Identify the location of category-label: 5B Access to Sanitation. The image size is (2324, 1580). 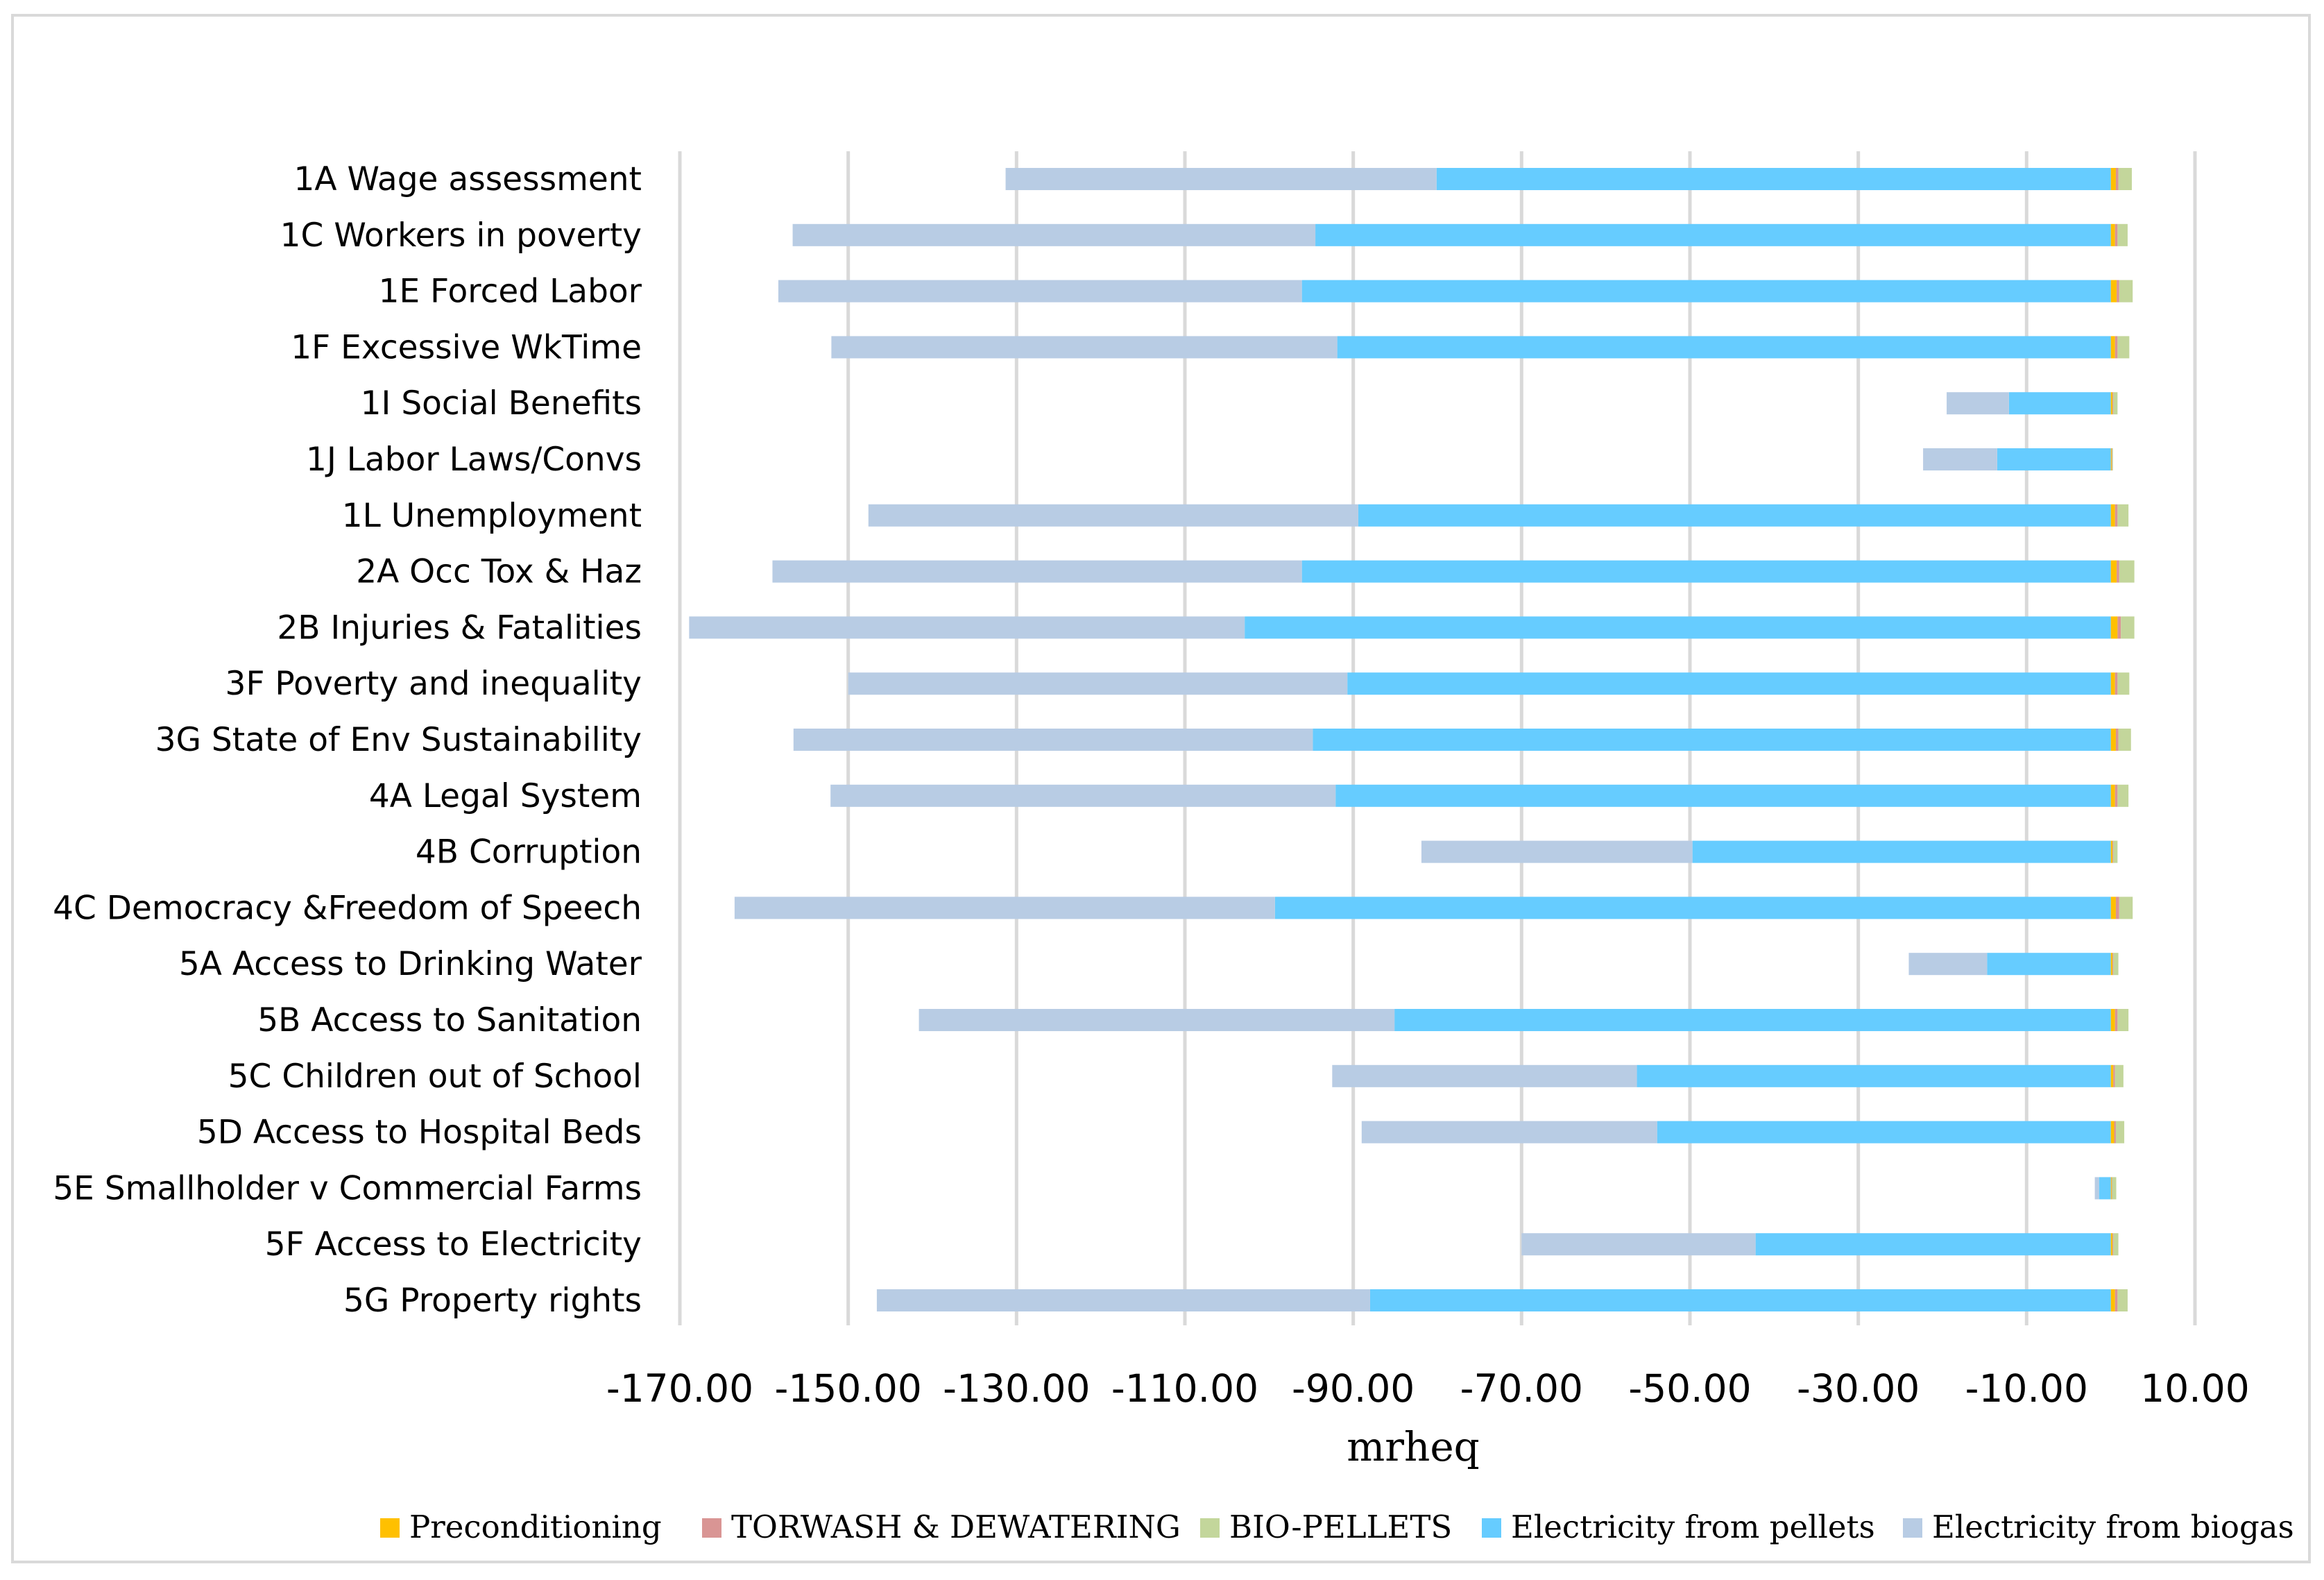
(449, 1020).